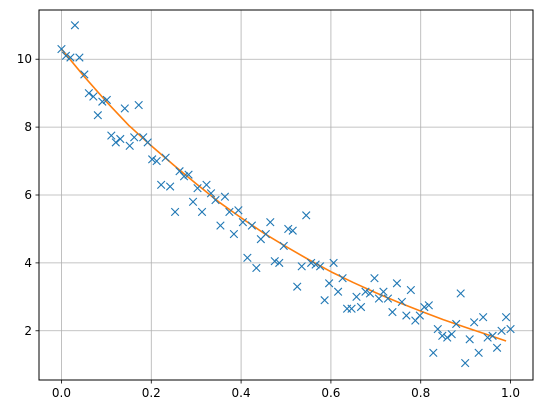  Describe the element at coordinates (61, 393) in the screenshot. I see `x-tick-label: 0.0` at that location.